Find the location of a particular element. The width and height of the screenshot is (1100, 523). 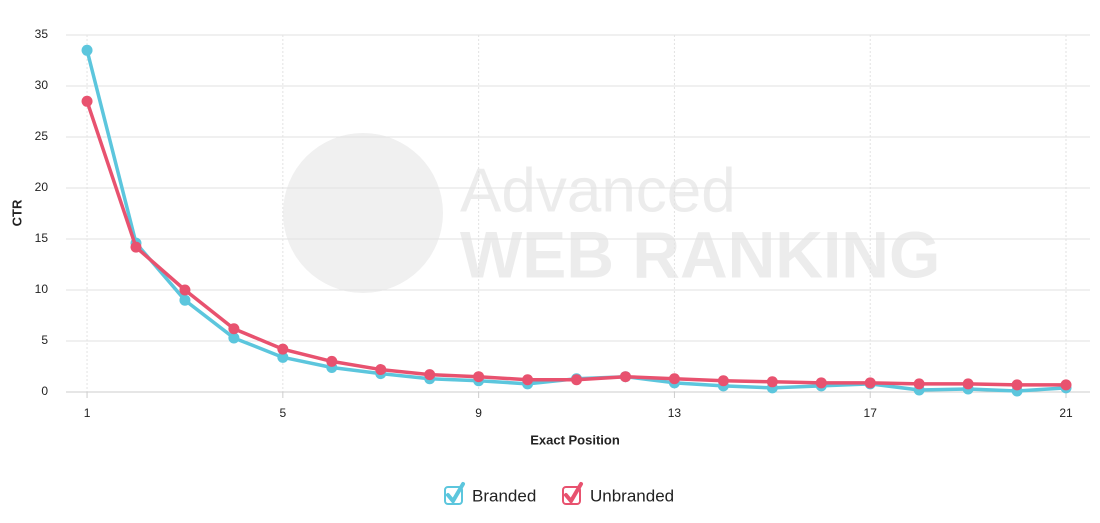

y-tick-label: 0 is located at coordinates (44, 391).